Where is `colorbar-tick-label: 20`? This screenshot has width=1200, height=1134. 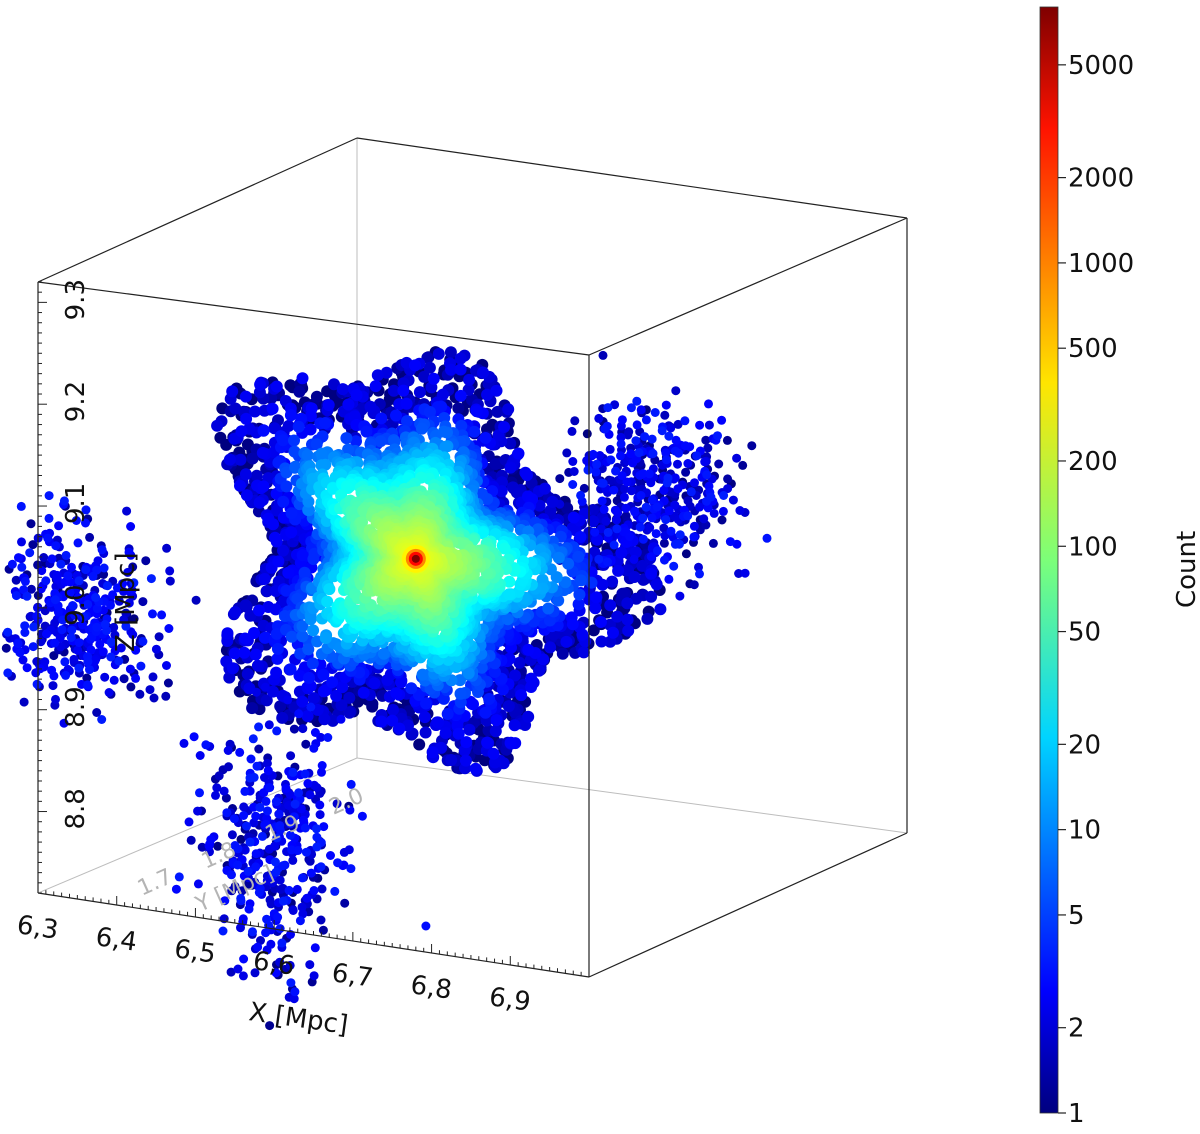
colorbar-tick-label: 20 is located at coordinates (1084, 745).